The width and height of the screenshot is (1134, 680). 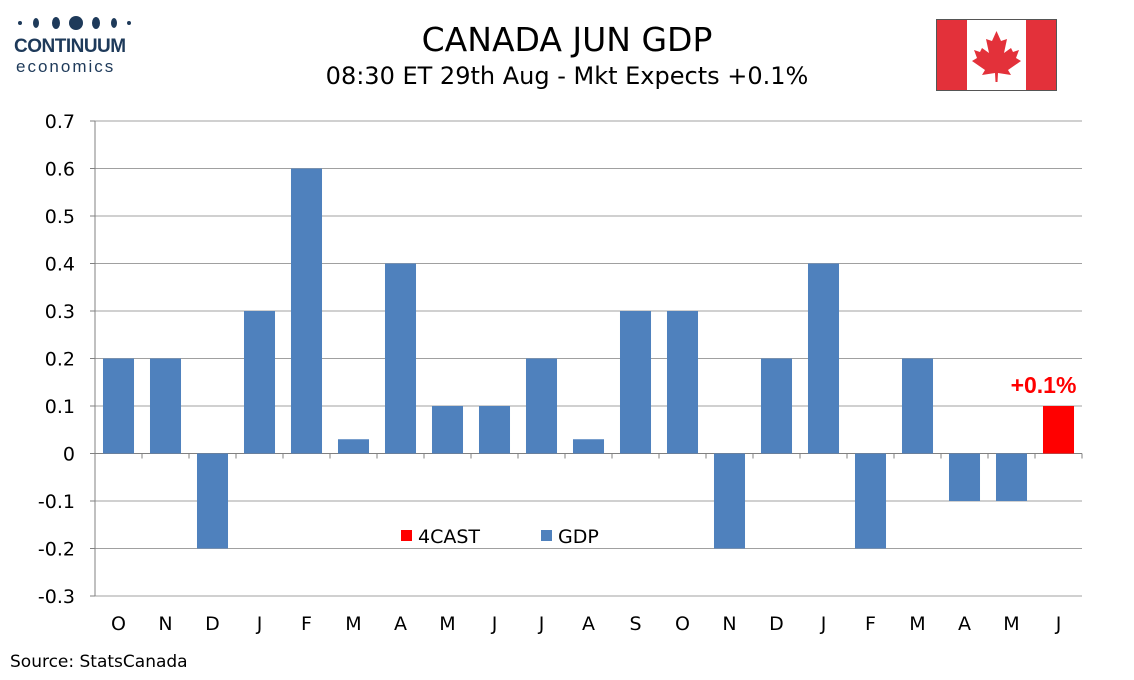 What do you see at coordinates (69, 455) in the screenshot?
I see `y-tick-label: 0` at bounding box center [69, 455].